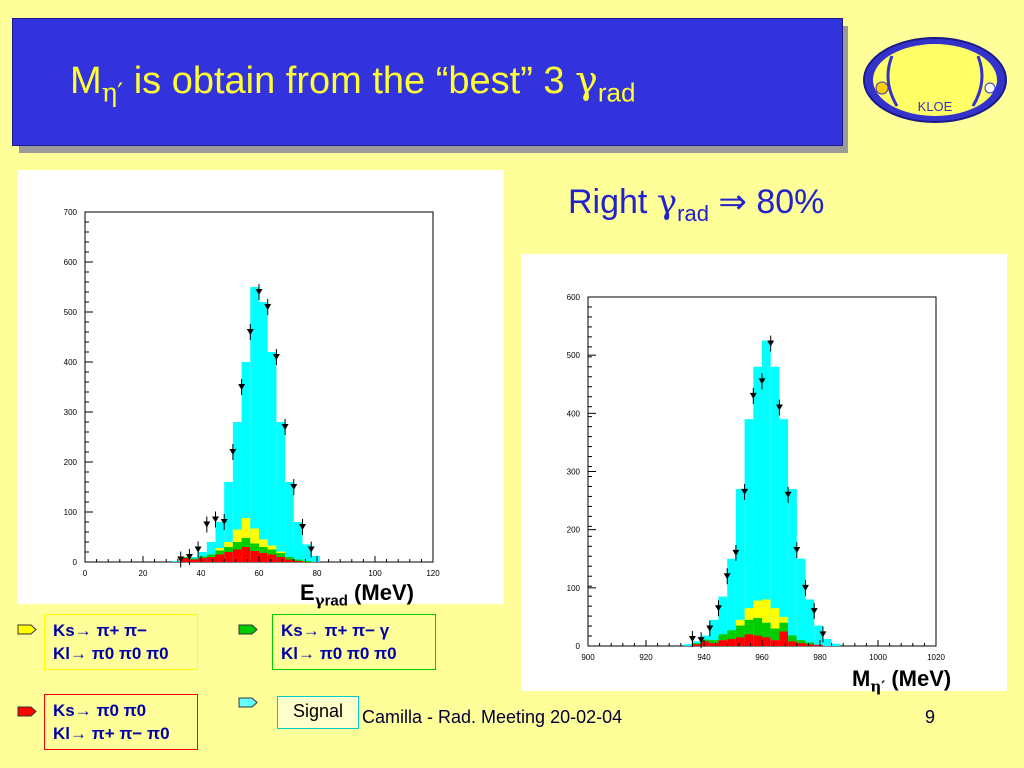 The height and width of the screenshot is (768, 1024). What do you see at coordinates (574, 297) in the screenshot?
I see `y-tick-label: 600` at bounding box center [574, 297].